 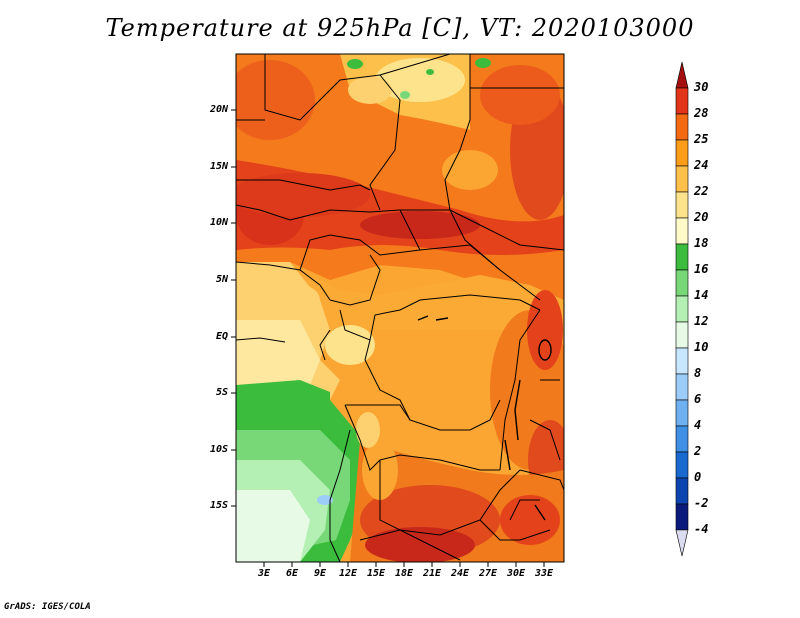 What do you see at coordinates (221, 392) in the screenshot?
I see `lat-label: 5S` at bounding box center [221, 392].